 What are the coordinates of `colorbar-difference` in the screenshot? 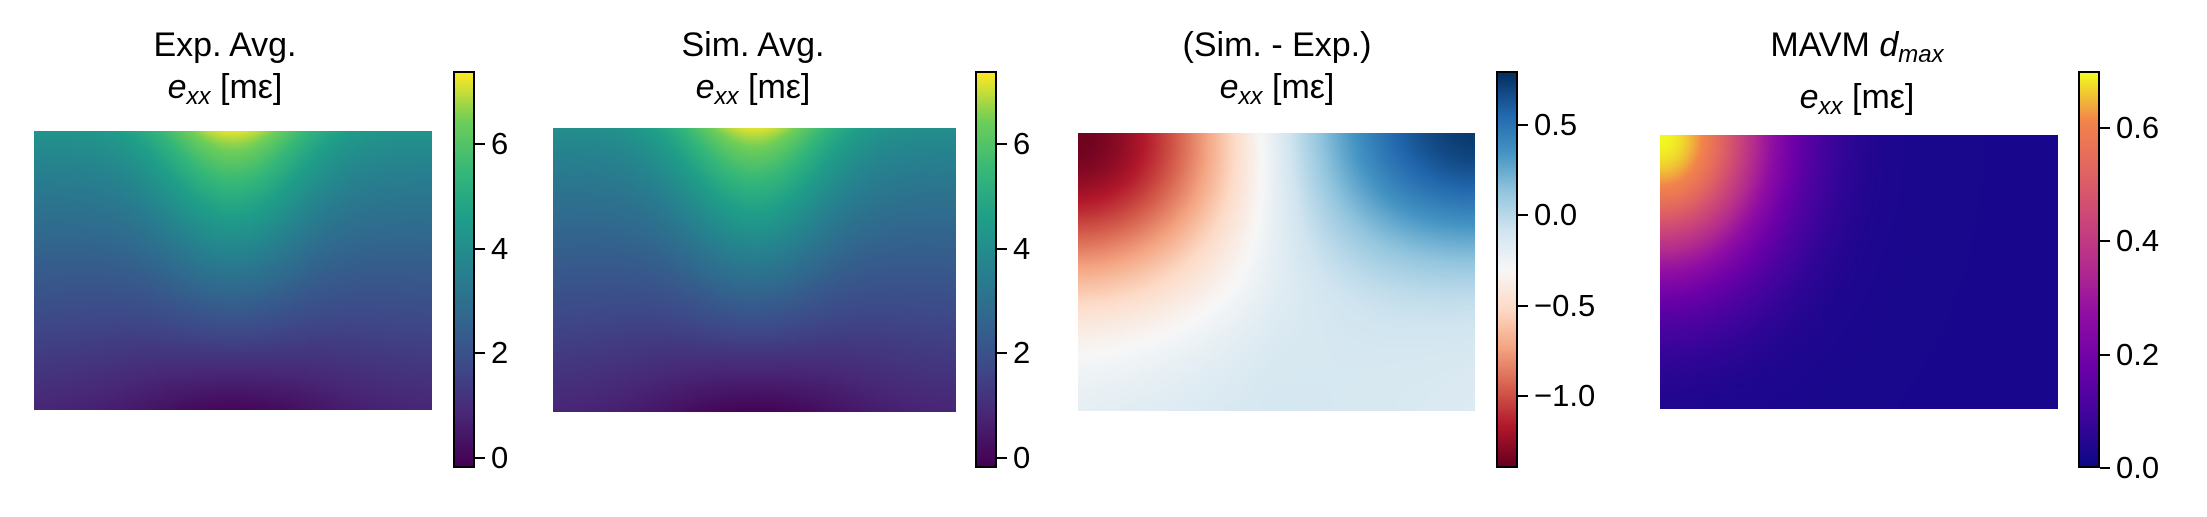 It's located at (1507, 269).